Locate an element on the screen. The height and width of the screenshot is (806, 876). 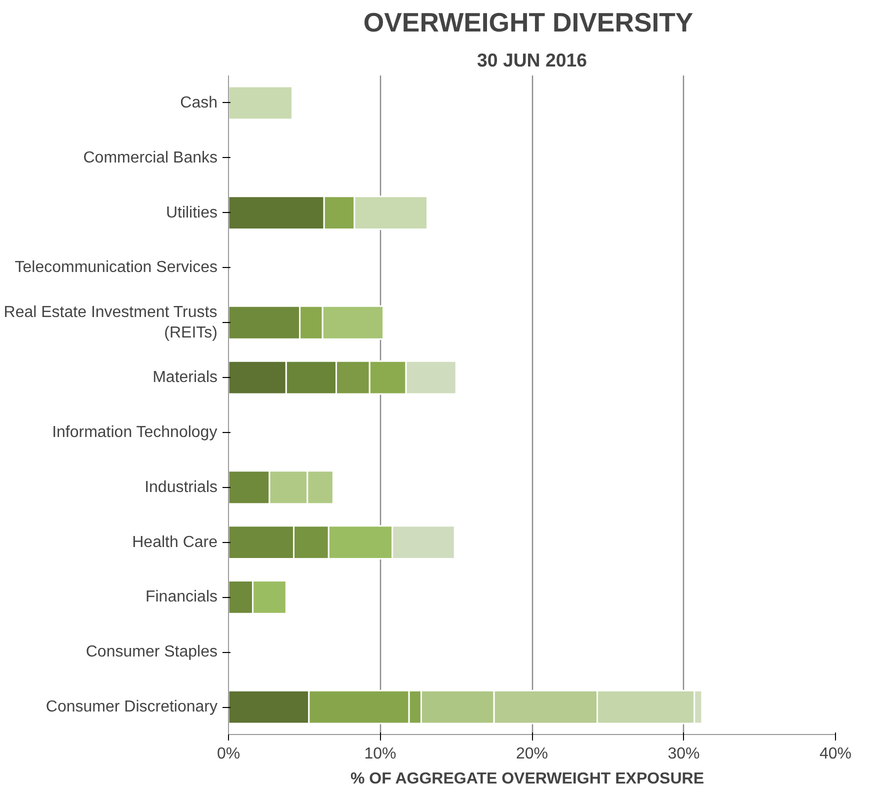
y-tick-label: Real Estate Investment Trusts (REITs) is located at coordinates (111, 323).